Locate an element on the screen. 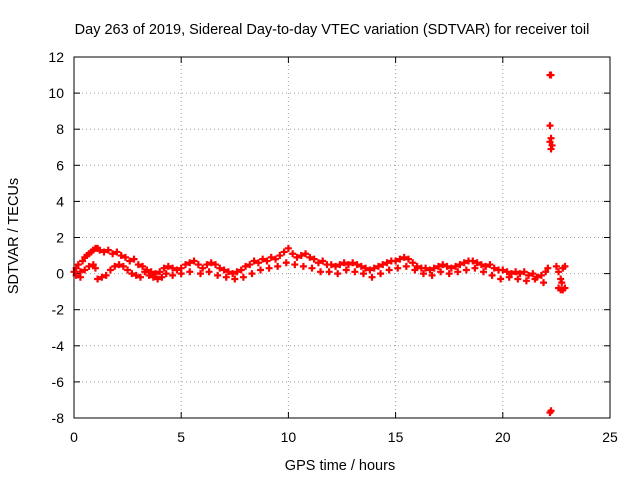  x-tick-label: 25 is located at coordinates (610, 437).